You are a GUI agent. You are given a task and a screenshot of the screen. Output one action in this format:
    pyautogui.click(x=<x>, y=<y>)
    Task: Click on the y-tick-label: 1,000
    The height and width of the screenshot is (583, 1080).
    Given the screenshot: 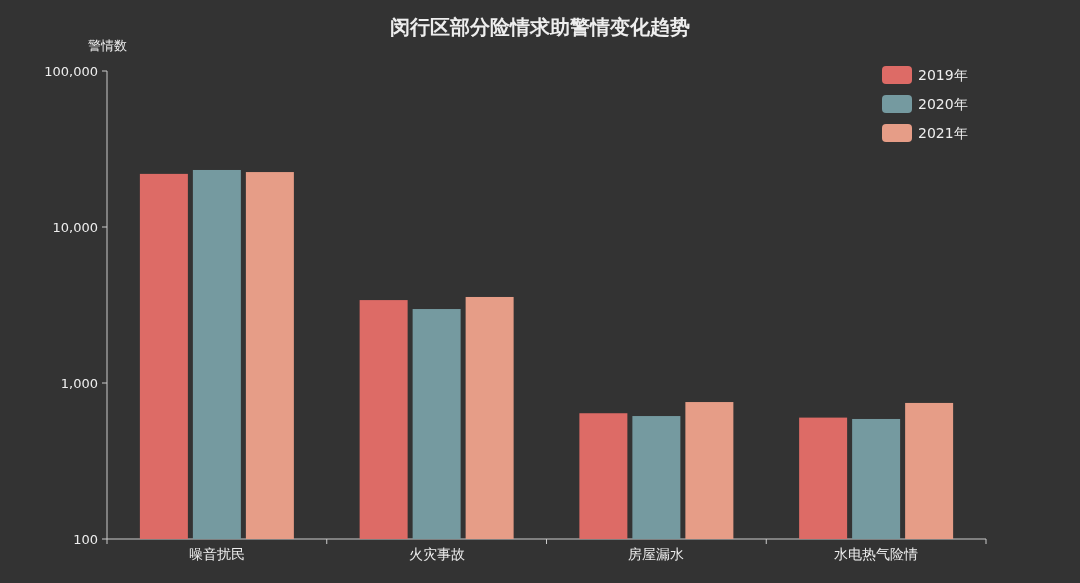 What is the action you would take?
    pyautogui.click(x=79, y=383)
    